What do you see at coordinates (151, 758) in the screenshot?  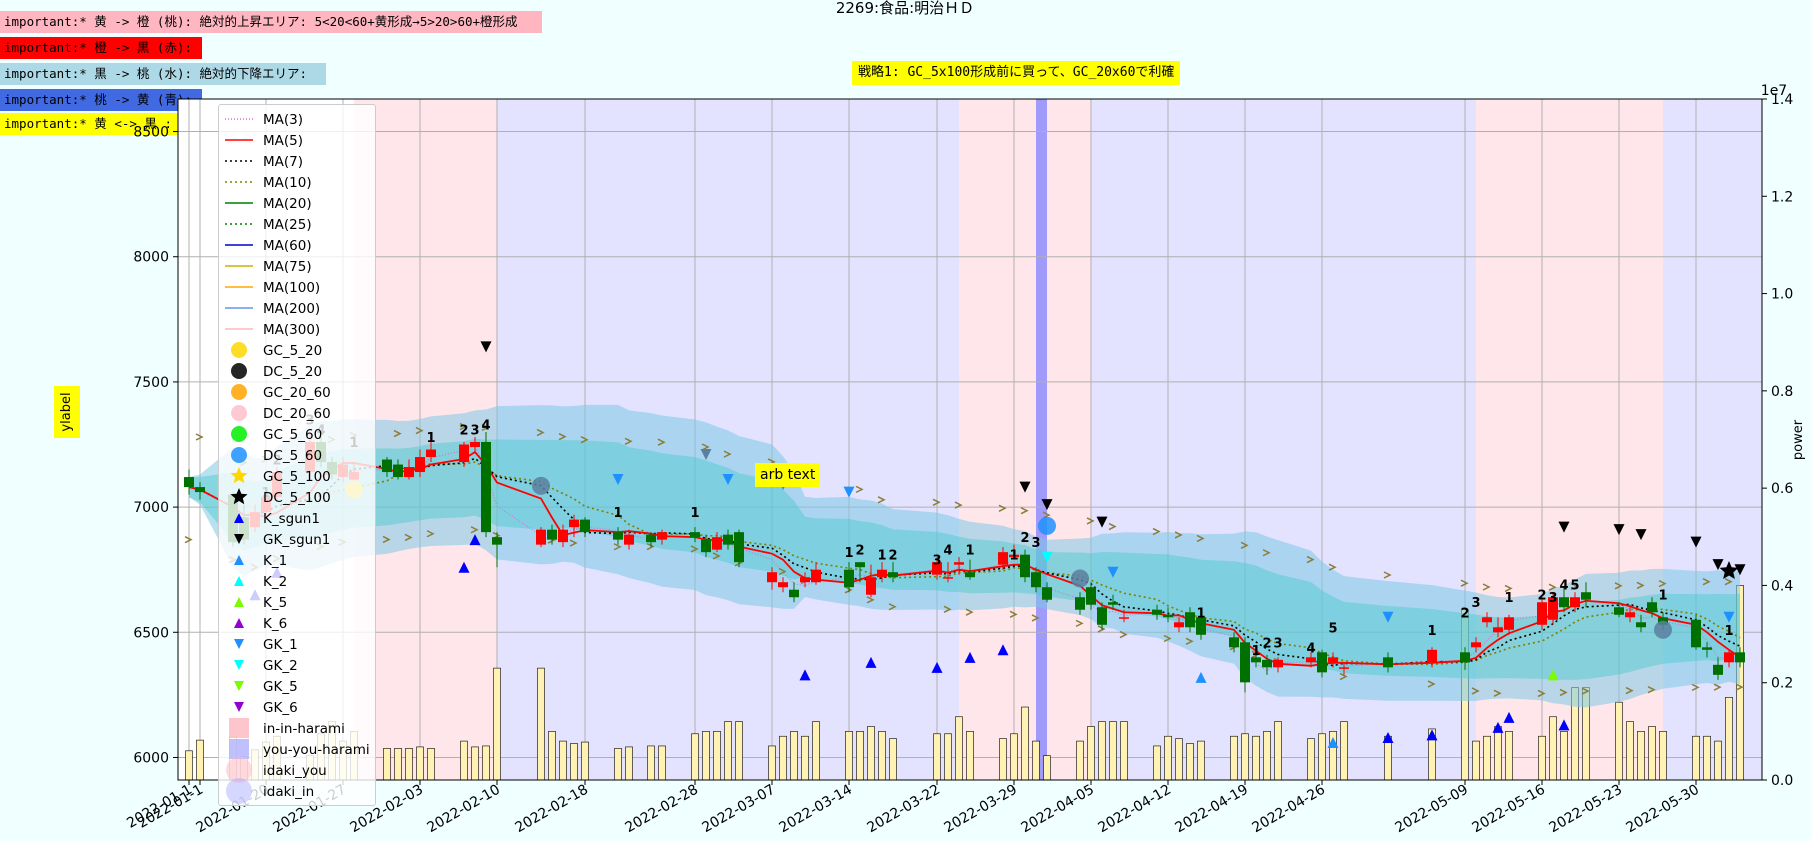 I see `y-tick-label: 6000` at bounding box center [151, 758].